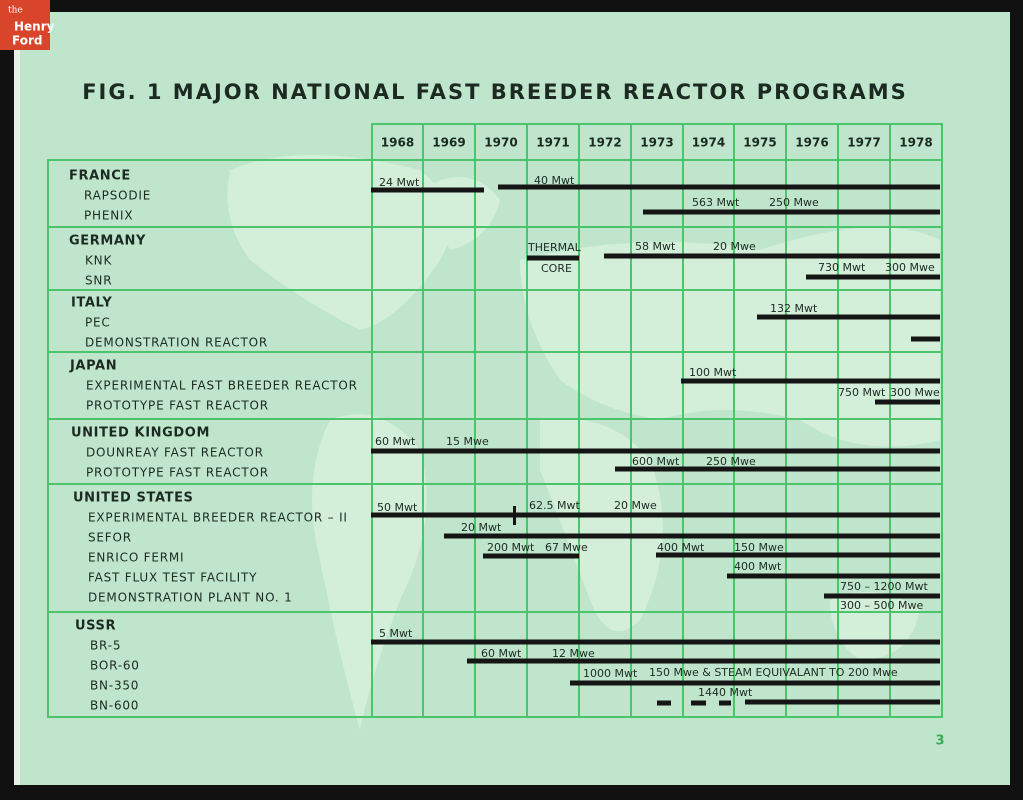 This screenshot has width=1023, height=800. Describe the element at coordinates (105, 646) in the screenshot. I see `program-name: BR-5` at that location.